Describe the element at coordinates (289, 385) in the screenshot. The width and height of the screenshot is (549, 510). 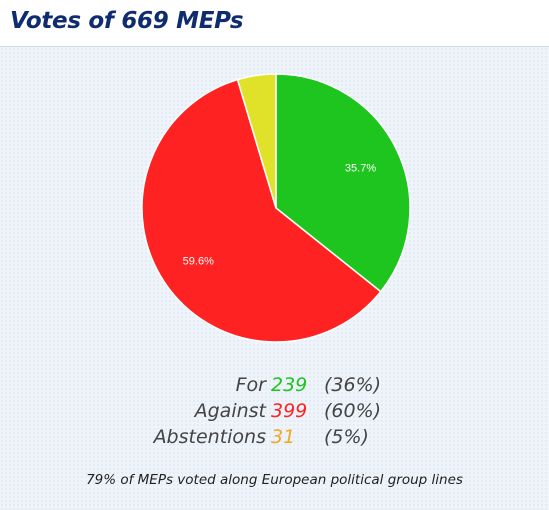
I see `legend-count-for: 239` at that location.